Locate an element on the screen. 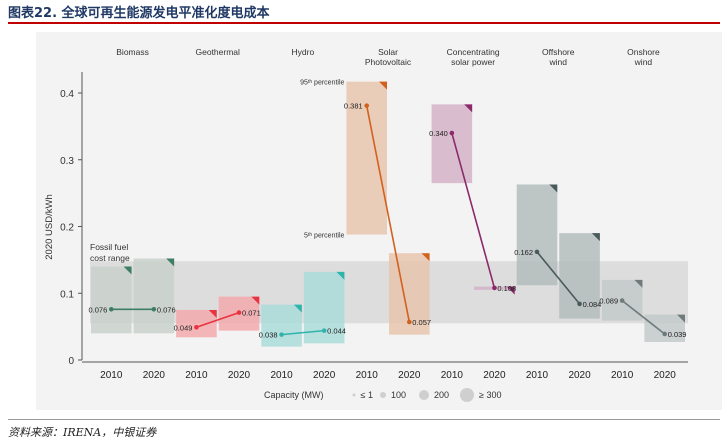  fossil-fuel-label-line2: cost range is located at coordinates (110, 258).